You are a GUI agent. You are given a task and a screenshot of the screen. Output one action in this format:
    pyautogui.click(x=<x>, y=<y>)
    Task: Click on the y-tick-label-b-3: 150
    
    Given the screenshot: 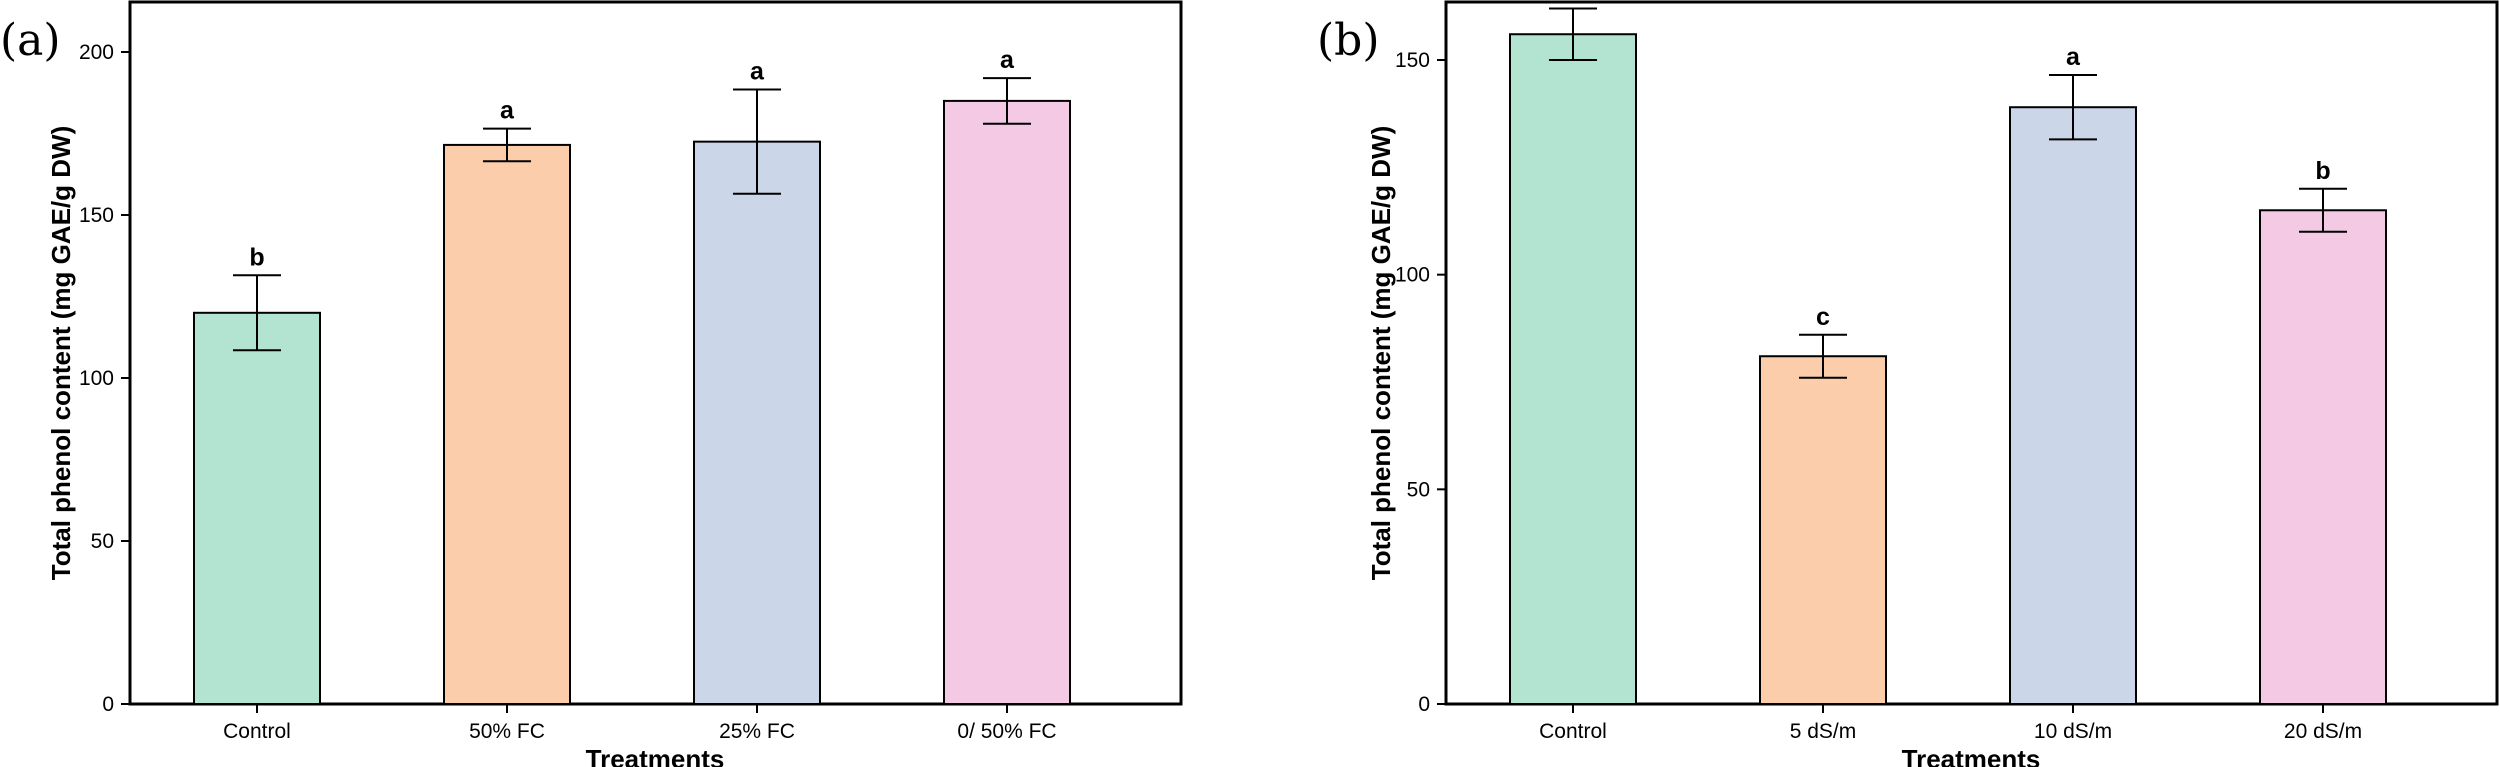 What is the action you would take?
    pyautogui.click(x=1412, y=60)
    